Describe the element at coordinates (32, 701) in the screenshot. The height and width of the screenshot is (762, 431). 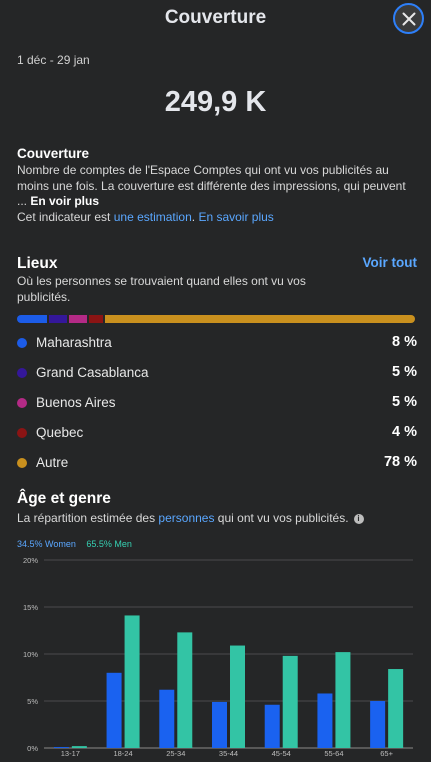
I see `y-tick-label: 5%` at that location.